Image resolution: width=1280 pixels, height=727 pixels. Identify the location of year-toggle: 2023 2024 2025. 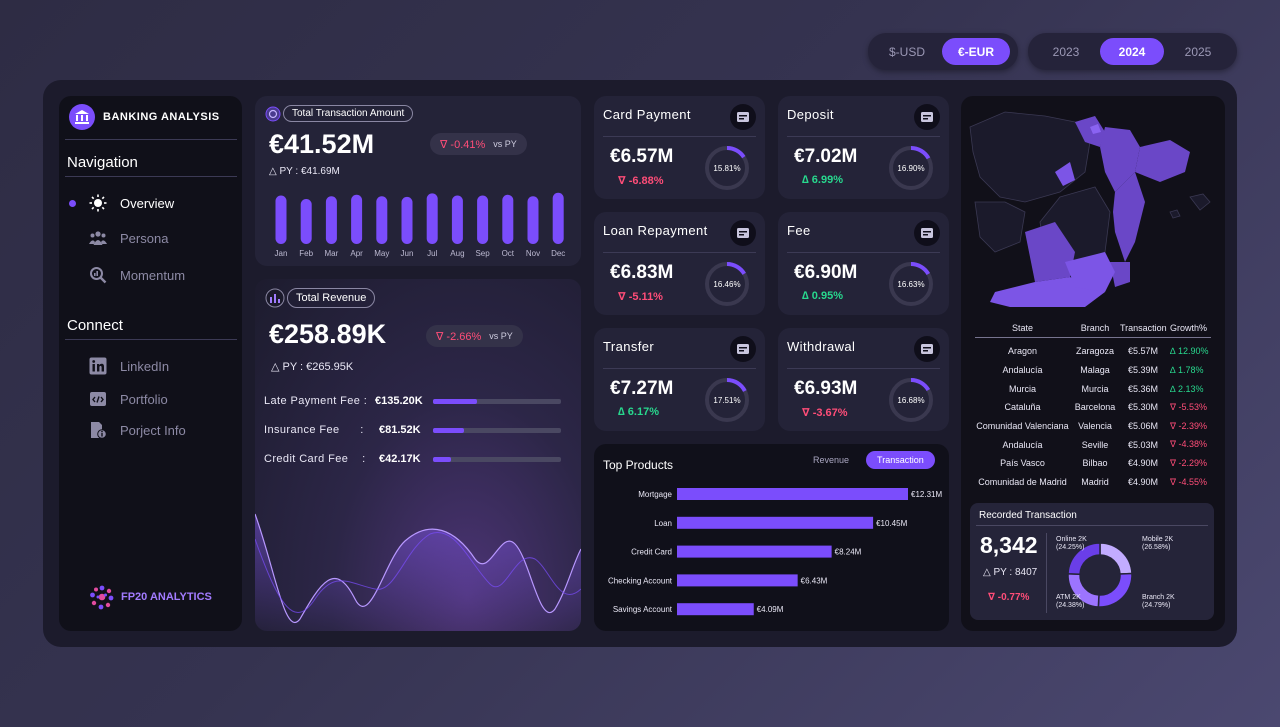
(1132, 51).